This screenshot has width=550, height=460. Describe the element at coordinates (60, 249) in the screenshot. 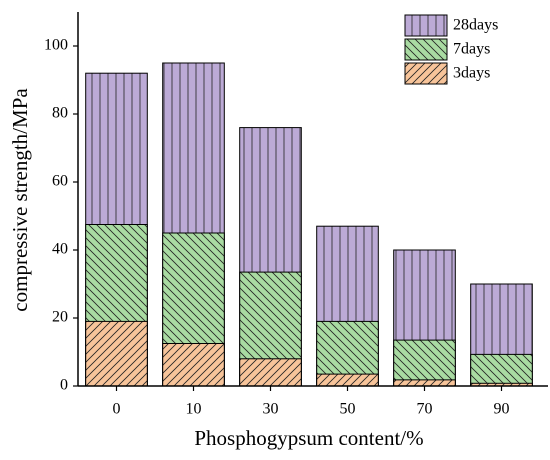

I see `y-tick-label: 40` at that location.